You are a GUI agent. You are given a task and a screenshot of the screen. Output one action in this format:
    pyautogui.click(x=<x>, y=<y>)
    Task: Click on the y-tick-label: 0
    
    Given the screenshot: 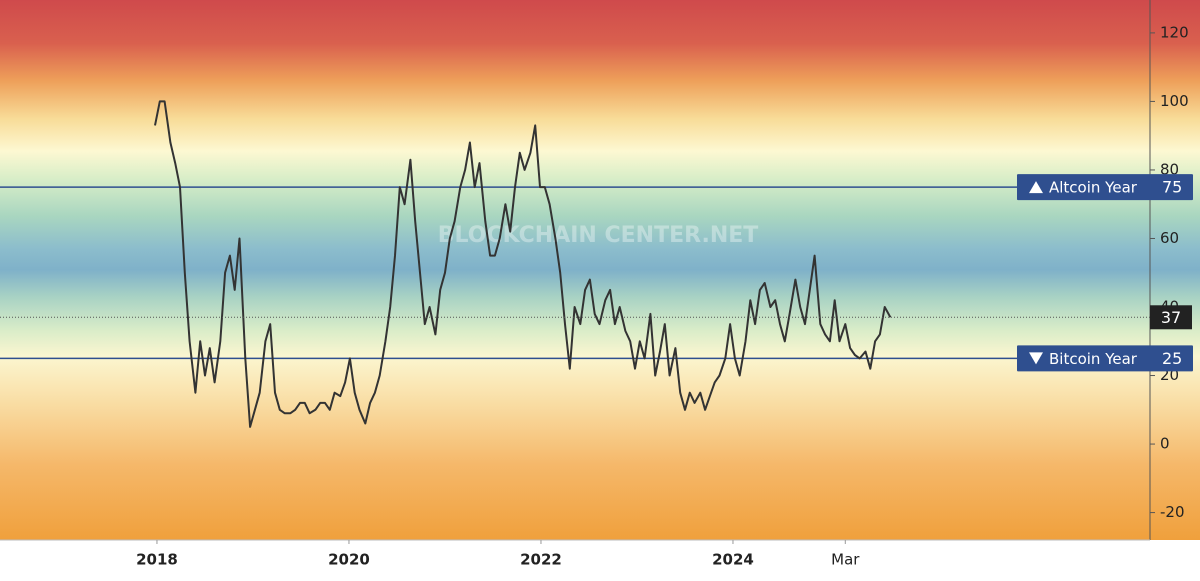 What is the action you would take?
    pyautogui.click(x=1165, y=444)
    